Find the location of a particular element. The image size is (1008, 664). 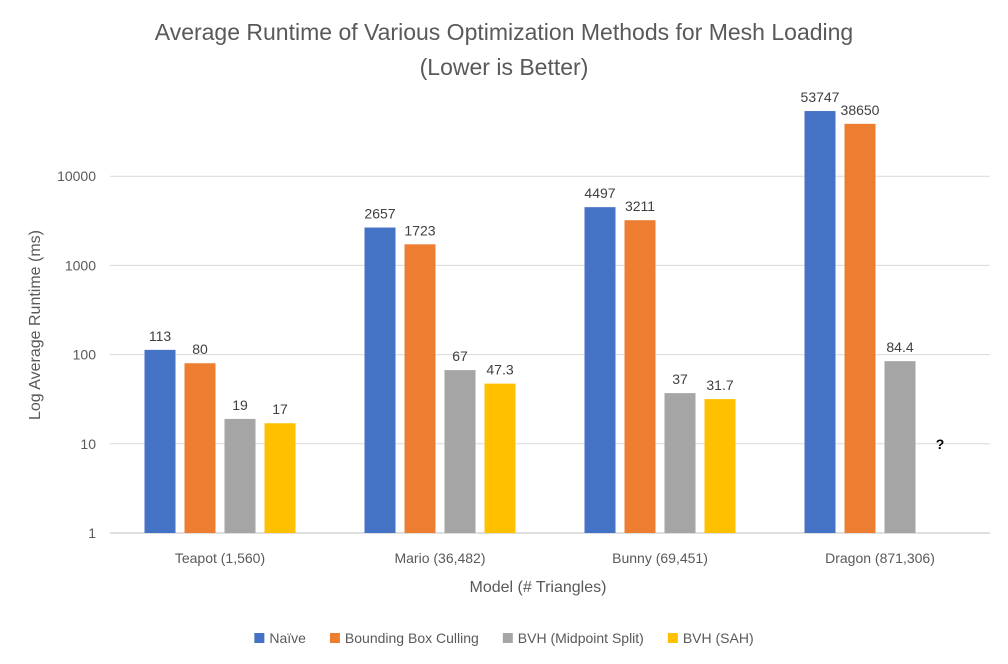

data-label: 37 is located at coordinates (680, 379).